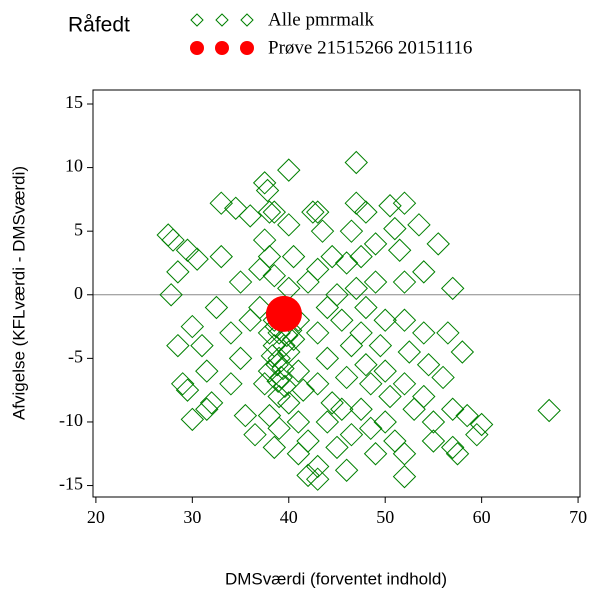 Image resolution: width=593 pixels, height=596 pixels. What do you see at coordinates (99, 25) in the screenshot?
I see `chart-title: Råfedt` at bounding box center [99, 25].